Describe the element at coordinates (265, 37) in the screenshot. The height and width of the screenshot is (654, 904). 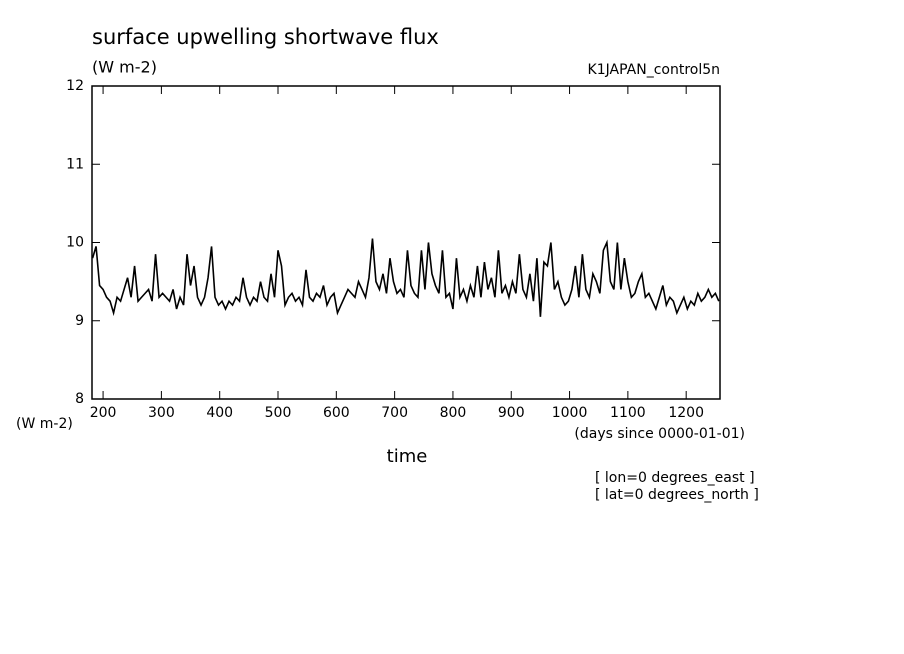
I see `chart-title: surface upwelling shortwave flux` at that location.